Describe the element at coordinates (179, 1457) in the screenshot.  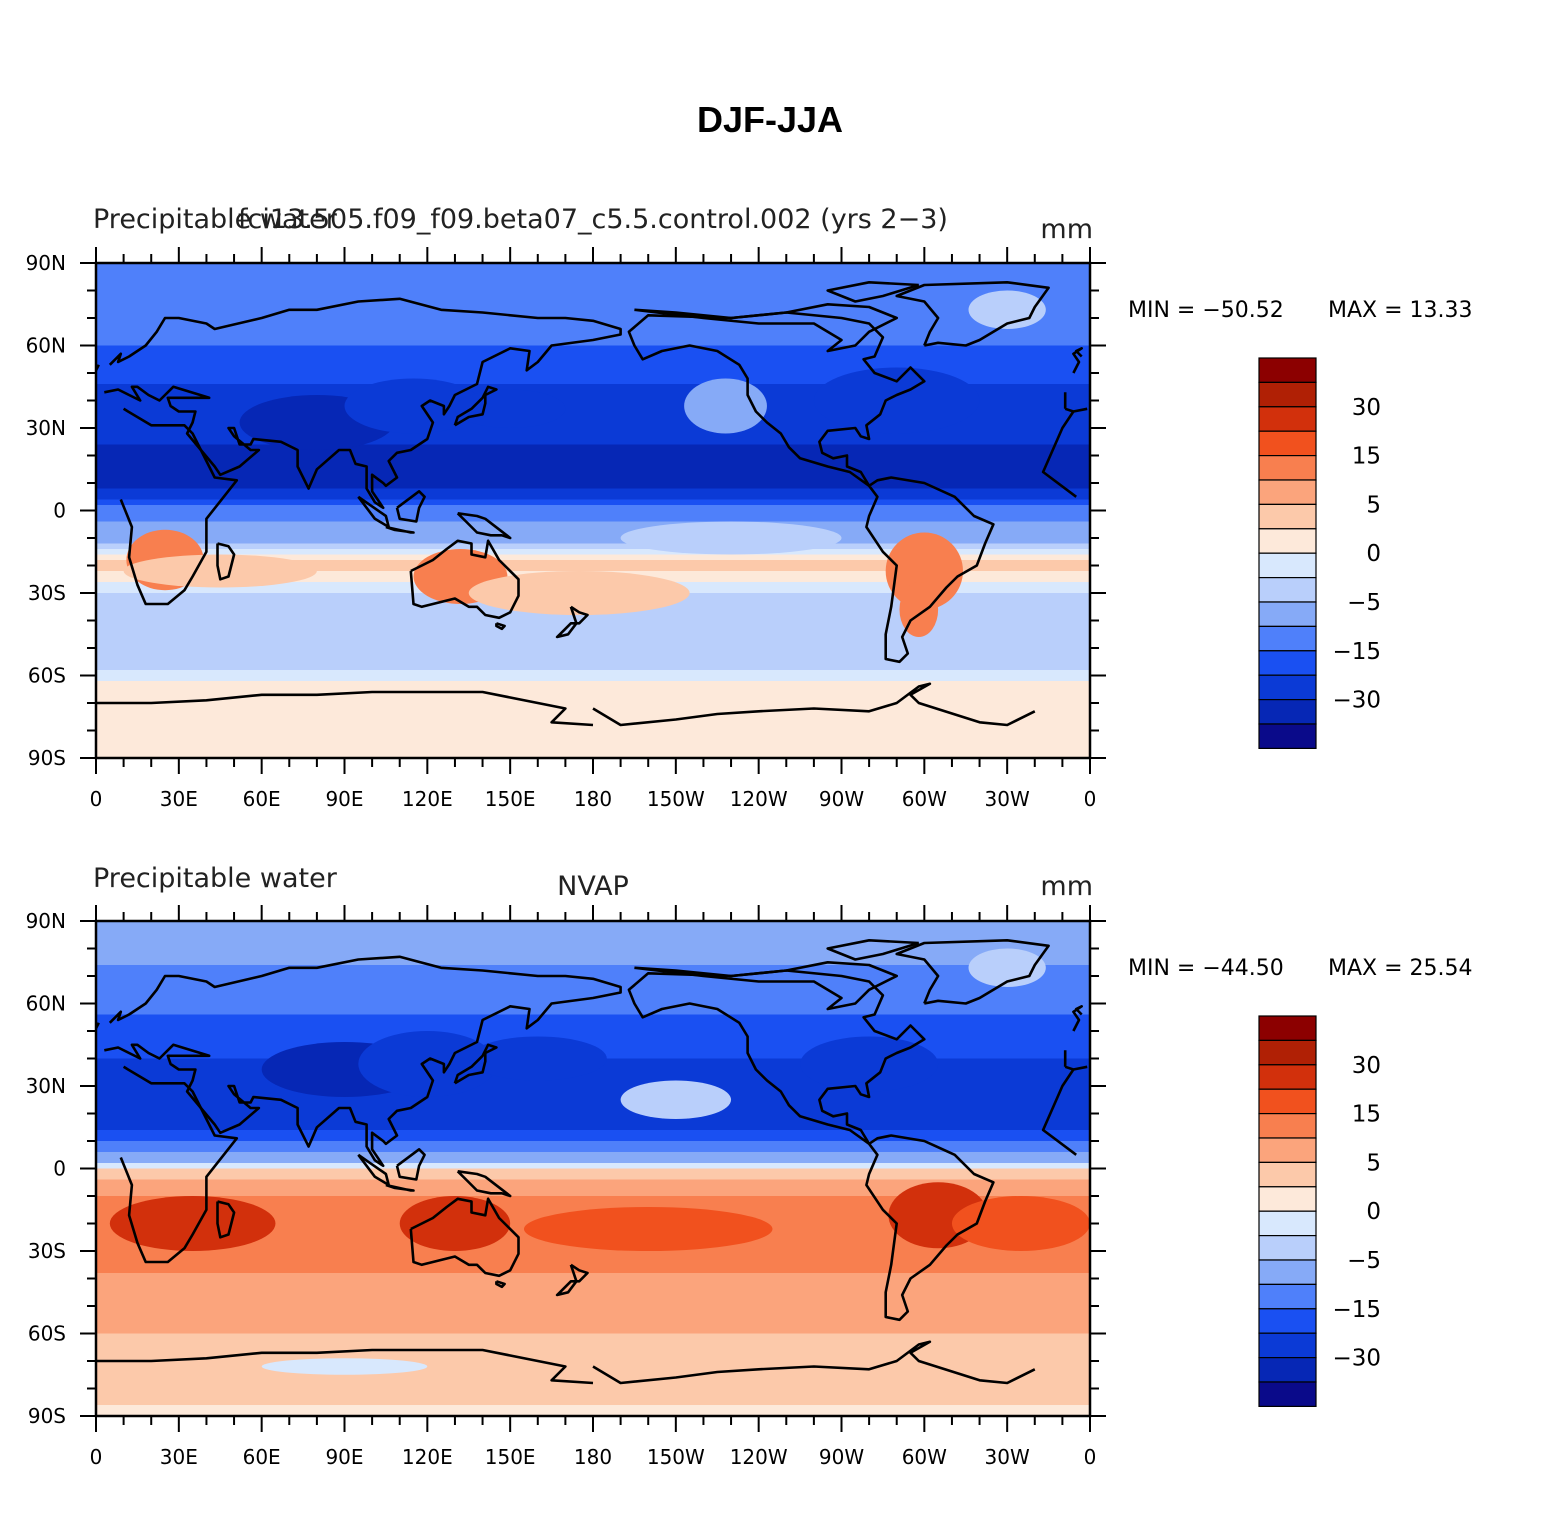
I see `x-tick-label: 30E` at that location.